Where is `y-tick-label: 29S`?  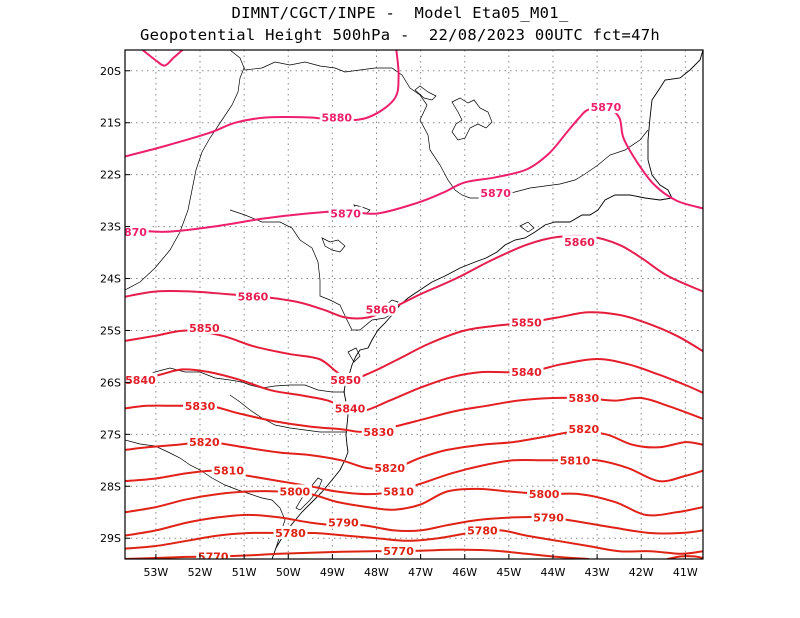
y-tick-label: 29S is located at coordinates (110, 538).